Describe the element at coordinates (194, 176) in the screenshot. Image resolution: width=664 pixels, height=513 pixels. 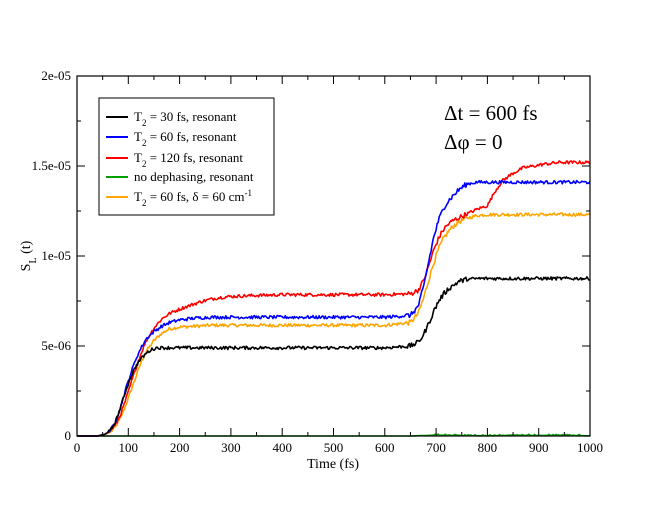
I see `legend-label: no dephasing, resonant` at that location.